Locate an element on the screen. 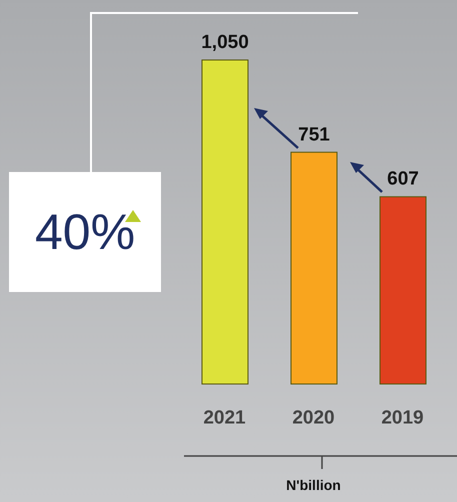 The image size is (457, 502). data-label: 751 is located at coordinates (314, 135).